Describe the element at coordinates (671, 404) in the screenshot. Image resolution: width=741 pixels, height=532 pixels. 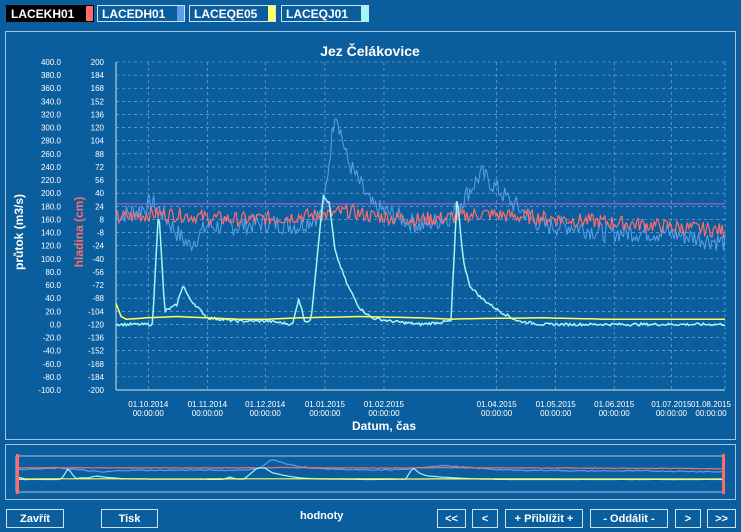
I see `x-tick-date: 01.07.2015` at that location.